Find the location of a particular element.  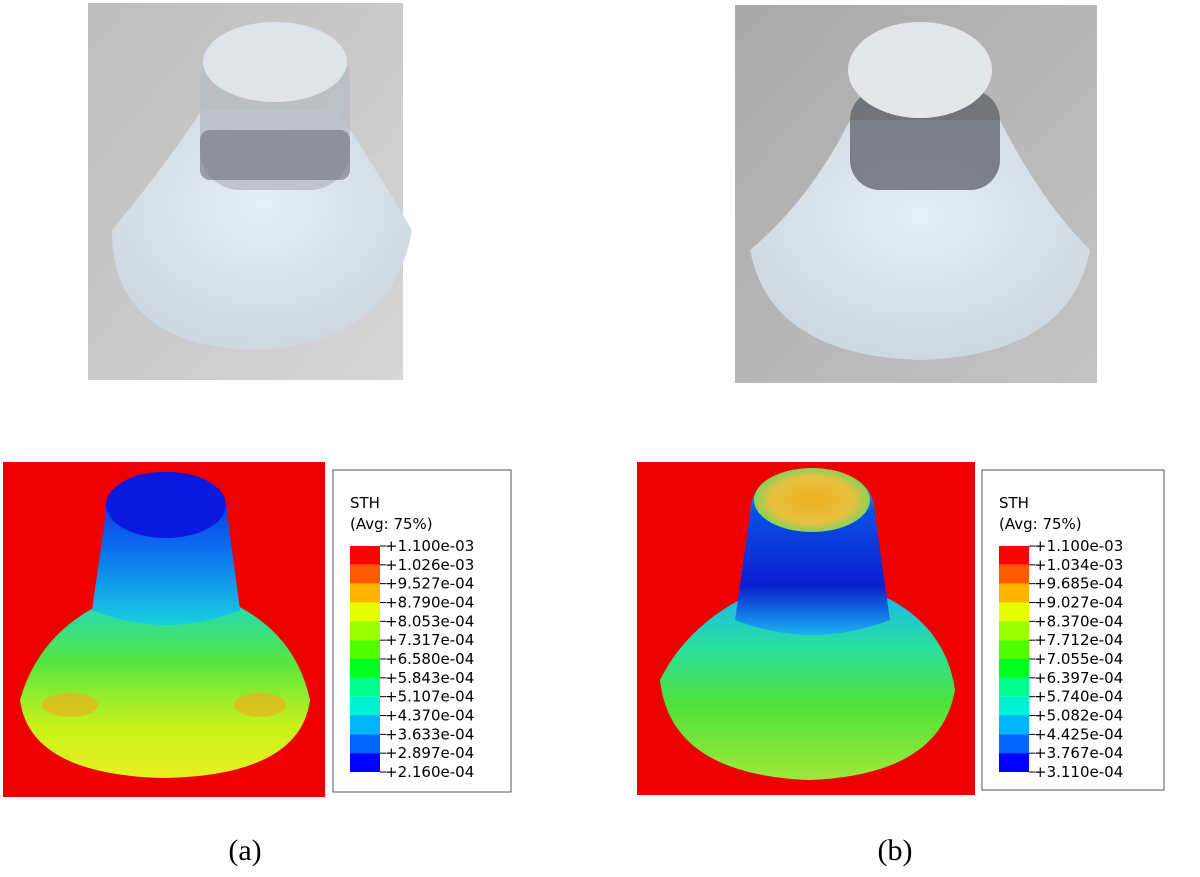

legend-level: +7.712e-04 is located at coordinates (1078, 640).